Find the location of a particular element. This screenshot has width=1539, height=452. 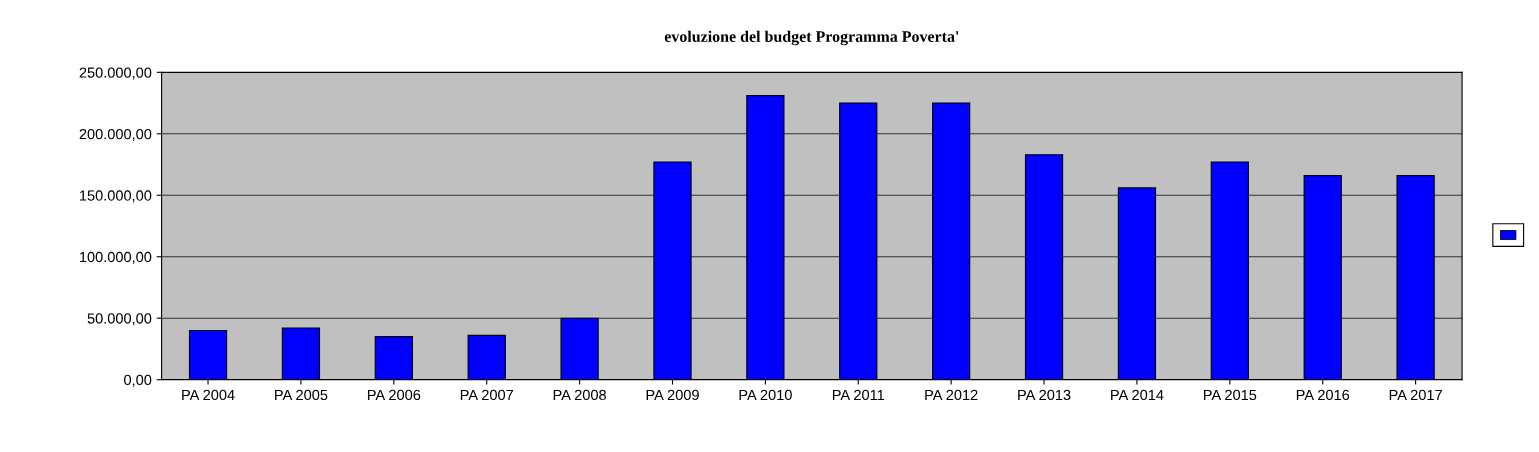

x-tick-label: PA 2017 is located at coordinates (1415, 395).